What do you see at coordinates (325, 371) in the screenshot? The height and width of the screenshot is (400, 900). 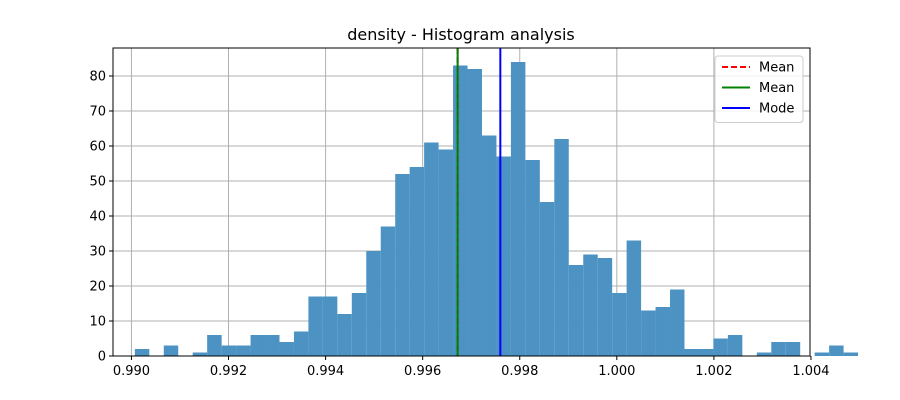 I see `x-tick-label: 0.994` at bounding box center [325, 371].